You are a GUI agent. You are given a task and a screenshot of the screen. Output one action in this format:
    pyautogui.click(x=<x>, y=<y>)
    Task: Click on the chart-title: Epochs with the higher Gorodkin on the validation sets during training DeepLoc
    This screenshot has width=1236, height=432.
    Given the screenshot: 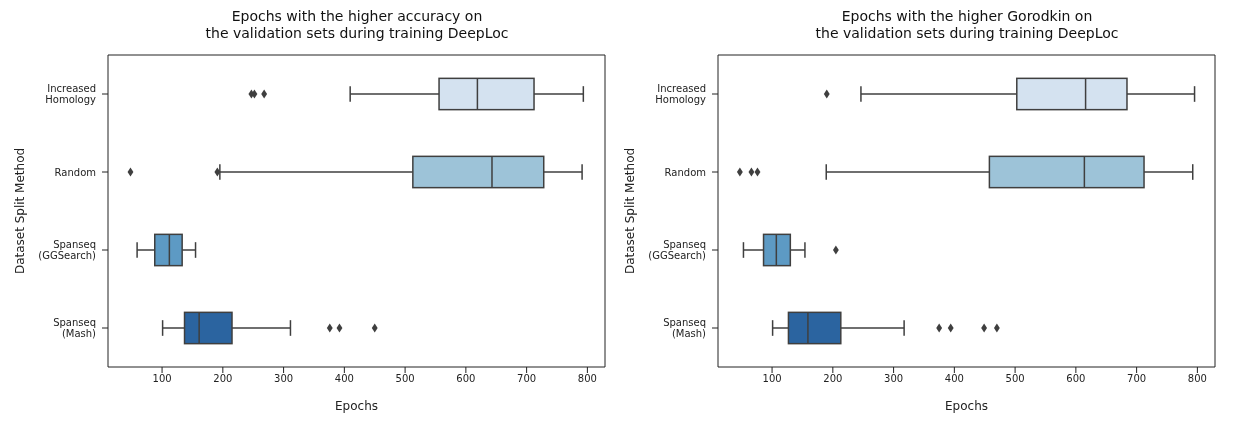 What is the action you would take?
    pyautogui.click(x=967, y=25)
    